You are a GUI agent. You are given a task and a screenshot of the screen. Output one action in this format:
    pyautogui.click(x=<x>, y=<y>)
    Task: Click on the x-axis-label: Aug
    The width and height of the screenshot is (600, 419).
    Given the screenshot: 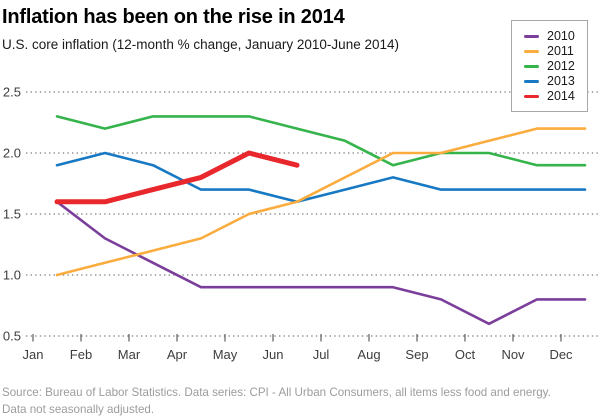 What is the action you would take?
    pyautogui.click(x=368, y=354)
    